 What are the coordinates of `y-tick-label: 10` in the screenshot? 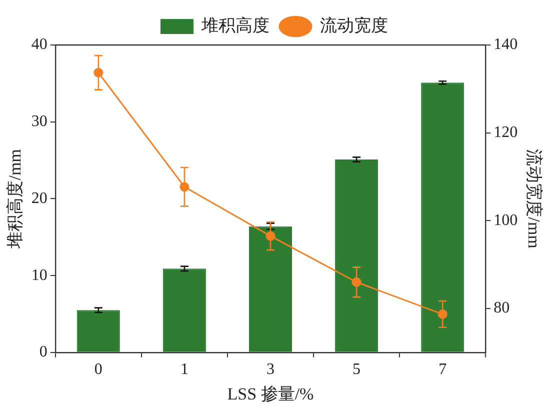 It's located at (39, 275).